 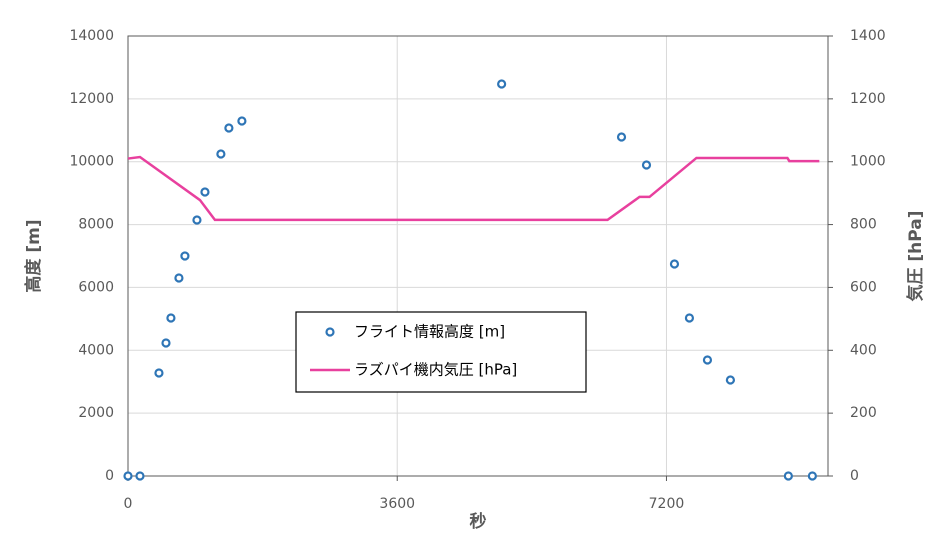 I want to click on x-axis-title: 秒, so click(x=478, y=521).